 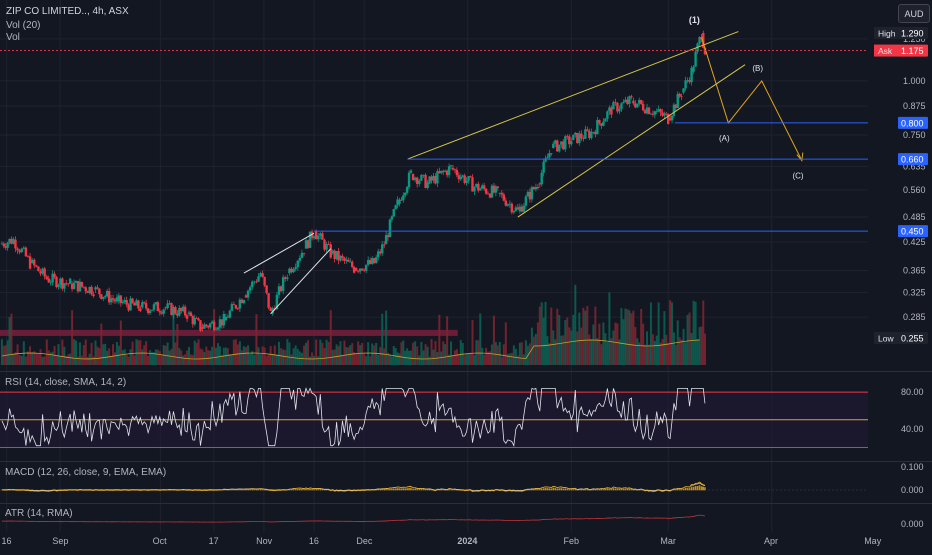 What do you see at coordinates (912, 232) in the screenshot?
I see `marker-value-label: 0.450` at bounding box center [912, 232].